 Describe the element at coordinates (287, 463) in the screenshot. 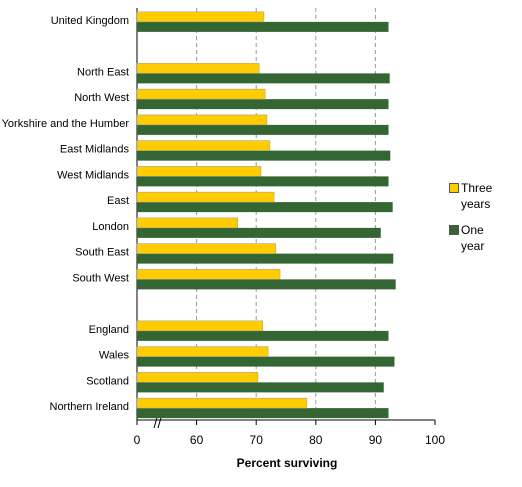

I see `x-axis-label: Percent surviving` at that location.